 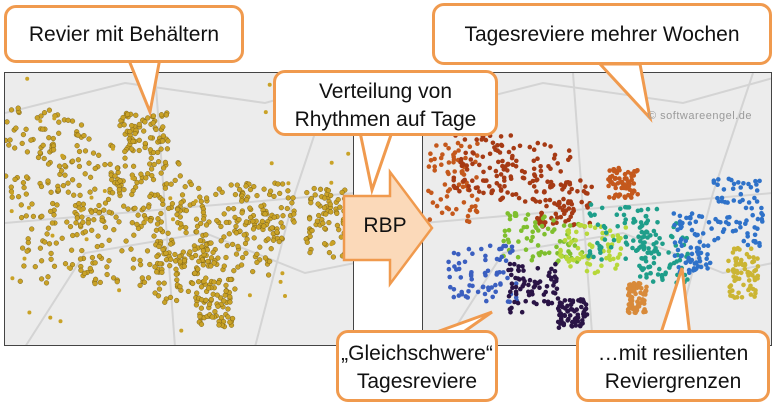 I want to click on callout-tagesreviere-wochen-text: Tagesreviere mehrer Wochen, so click(x=602, y=34).